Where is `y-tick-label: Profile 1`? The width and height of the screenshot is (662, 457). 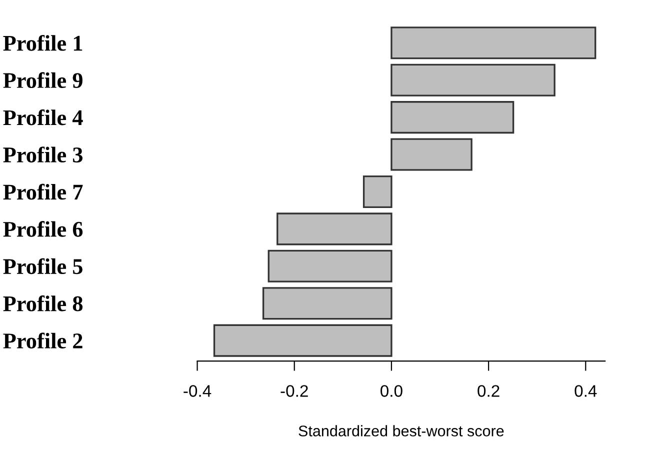
y-tick-label: Profile 1 is located at coordinates (42, 42).